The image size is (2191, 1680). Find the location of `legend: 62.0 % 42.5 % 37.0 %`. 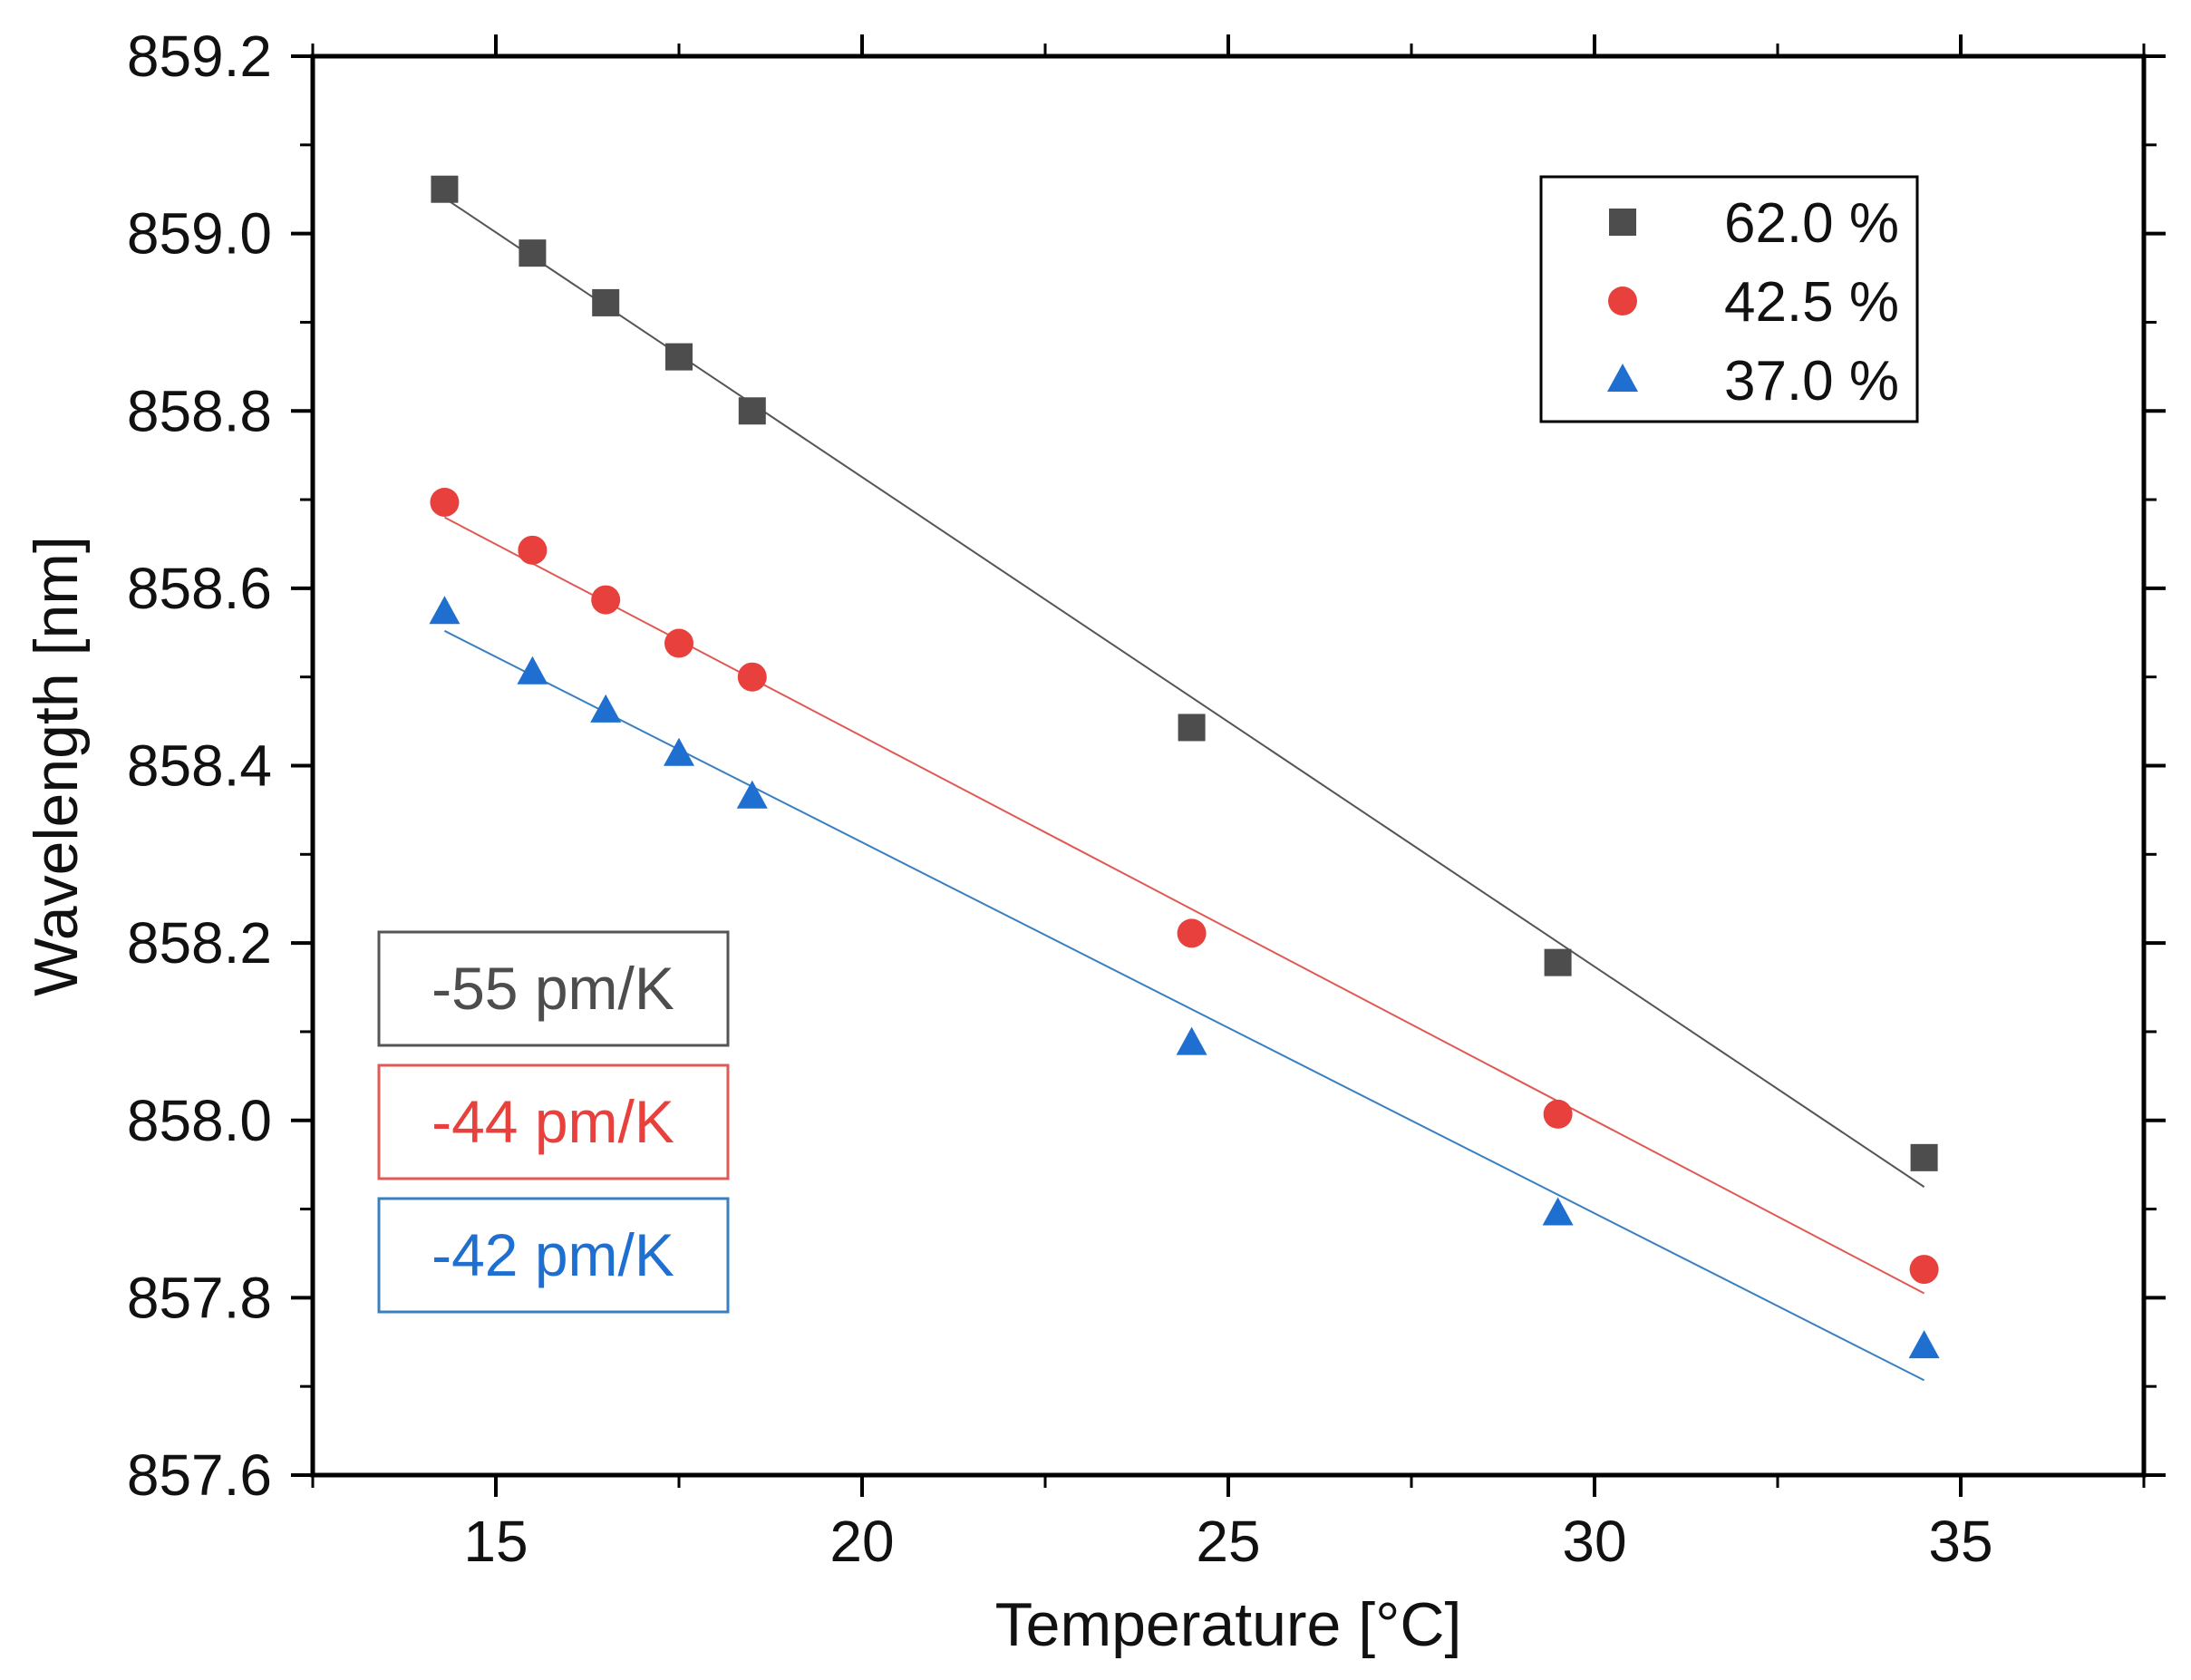

legend: 62.0 % 42.5 % 37.0 % is located at coordinates (1729, 299).